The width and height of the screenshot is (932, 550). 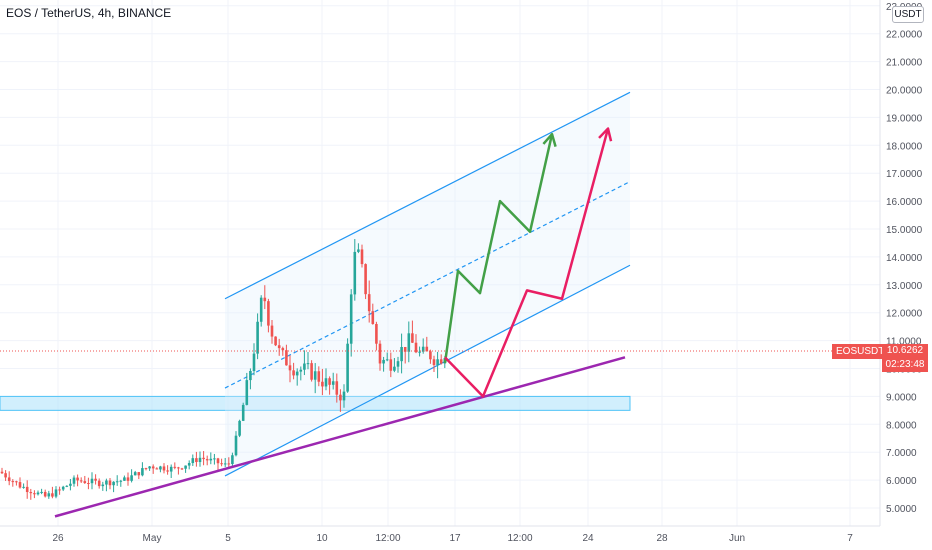 I want to click on price-tick-label: 18.0000, so click(x=904, y=146).